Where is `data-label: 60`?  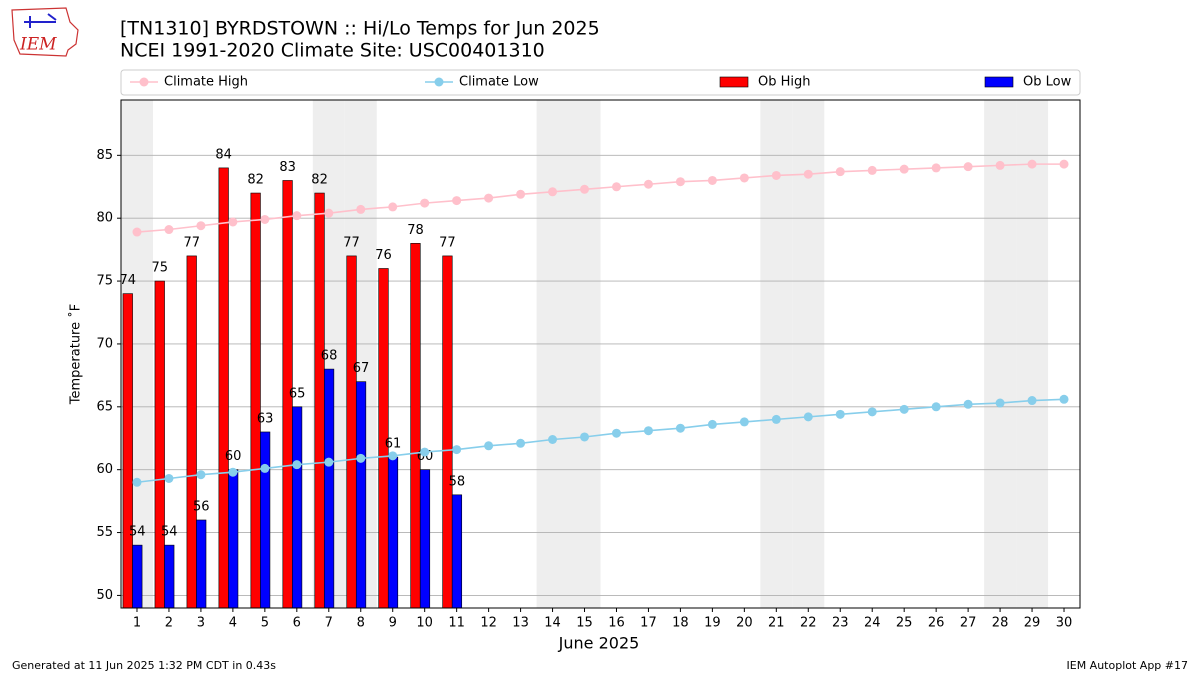 data-label: 60 is located at coordinates (233, 456).